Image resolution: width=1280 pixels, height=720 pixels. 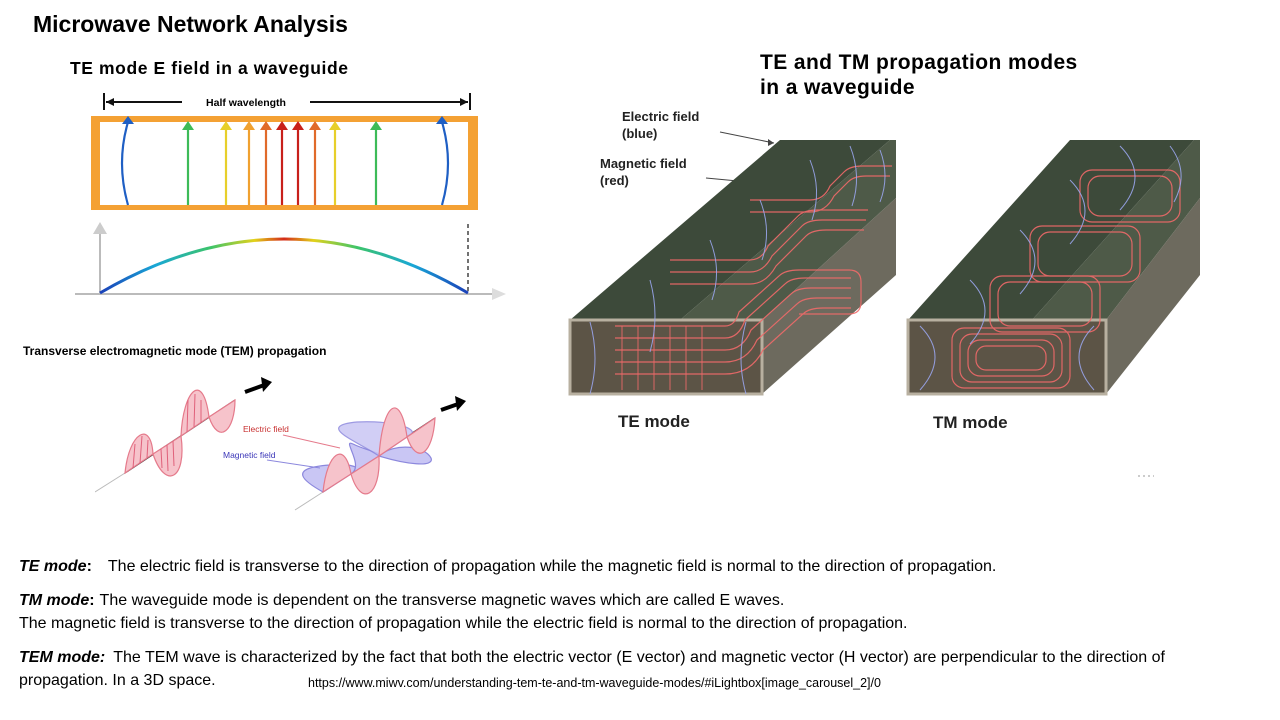 What do you see at coordinates (53, 566) in the screenshot?
I see `te-mode-term: TE mode` at bounding box center [53, 566].